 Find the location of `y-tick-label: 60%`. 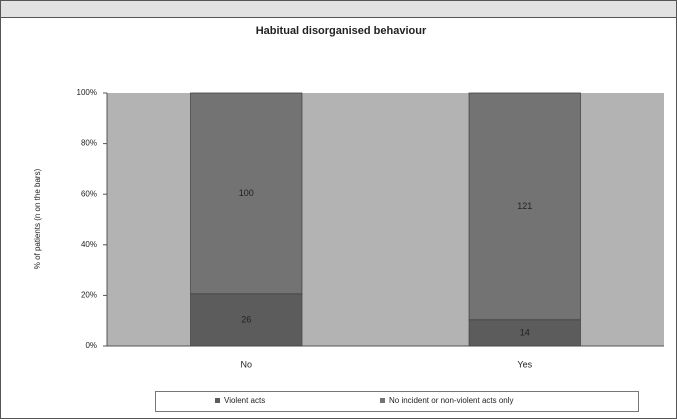

y-tick-label: 60% is located at coordinates (89, 193).